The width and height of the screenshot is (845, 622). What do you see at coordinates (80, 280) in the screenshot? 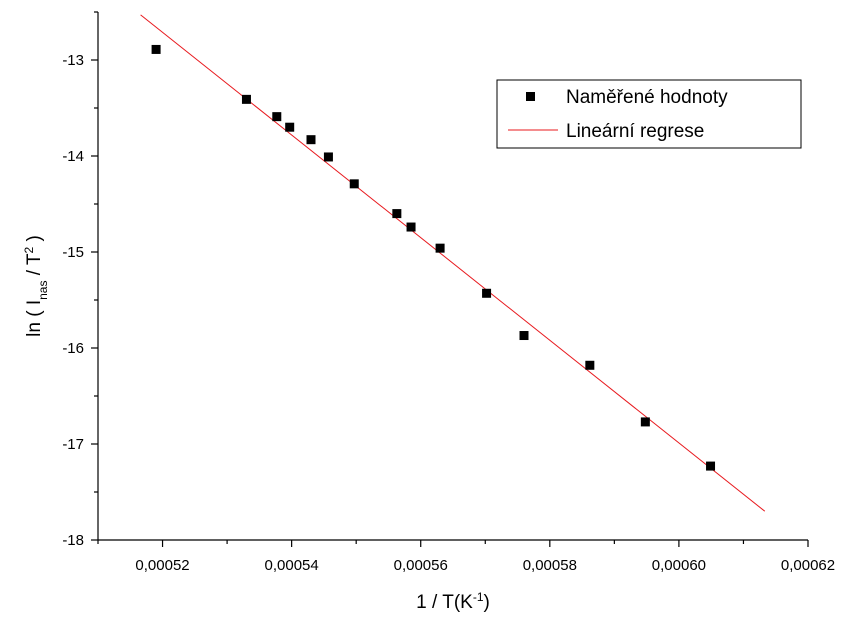
I see `y-ticks: -18 -17 -16 -15 -14 -13` at bounding box center [80, 280].